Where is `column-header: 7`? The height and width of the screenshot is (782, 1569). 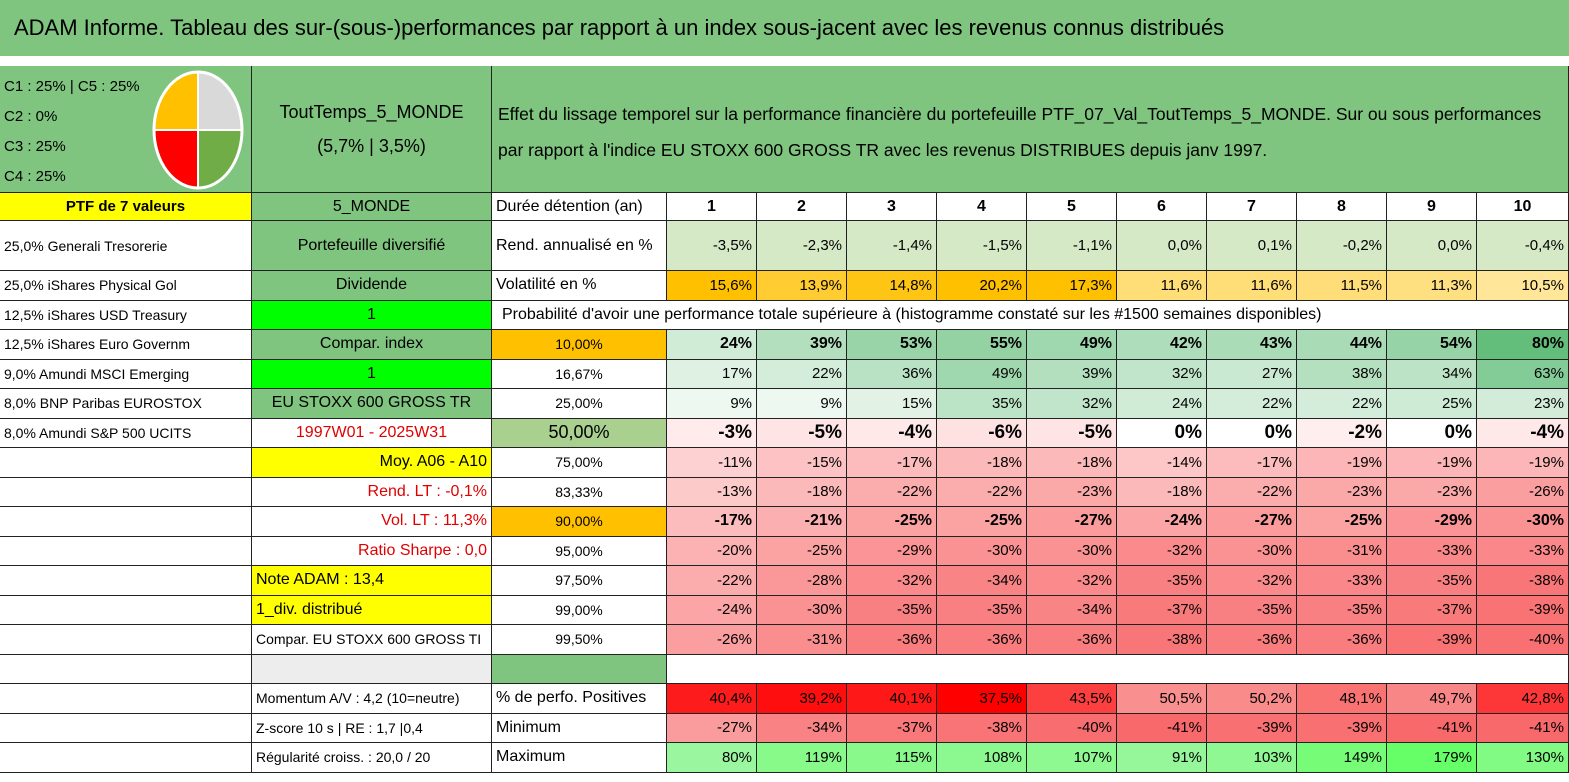 column-header: 7 is located at coordinates (1252, 207).